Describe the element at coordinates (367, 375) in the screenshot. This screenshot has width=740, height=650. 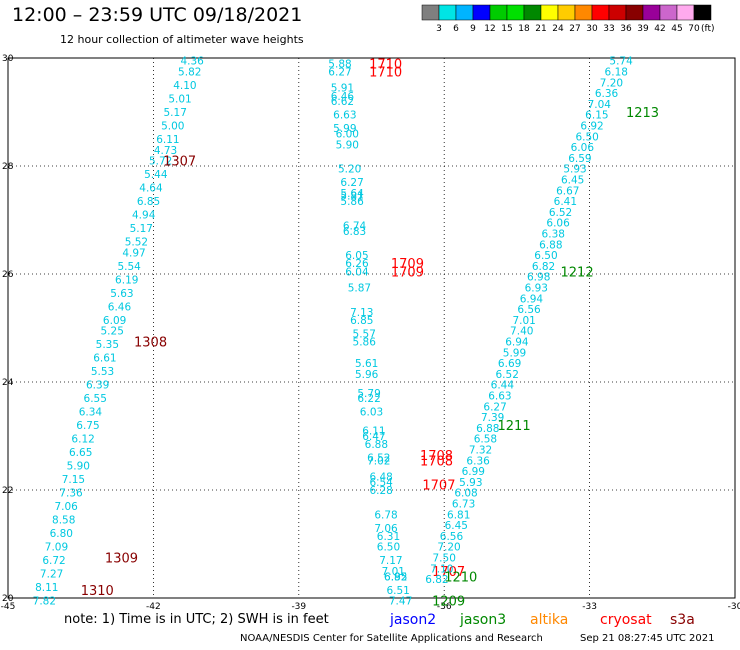
I see `wave-height-label: 5.96` at that location.